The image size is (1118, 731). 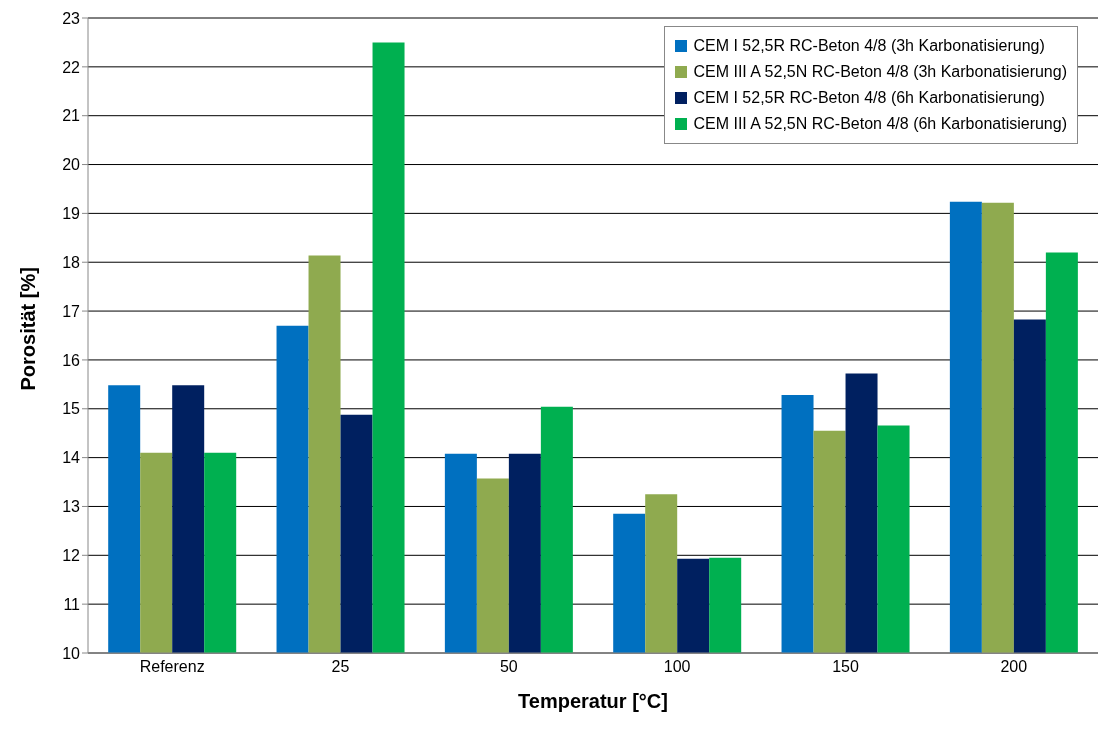 I want to click on y-tick-label: 16, so click(x=71, y=360).